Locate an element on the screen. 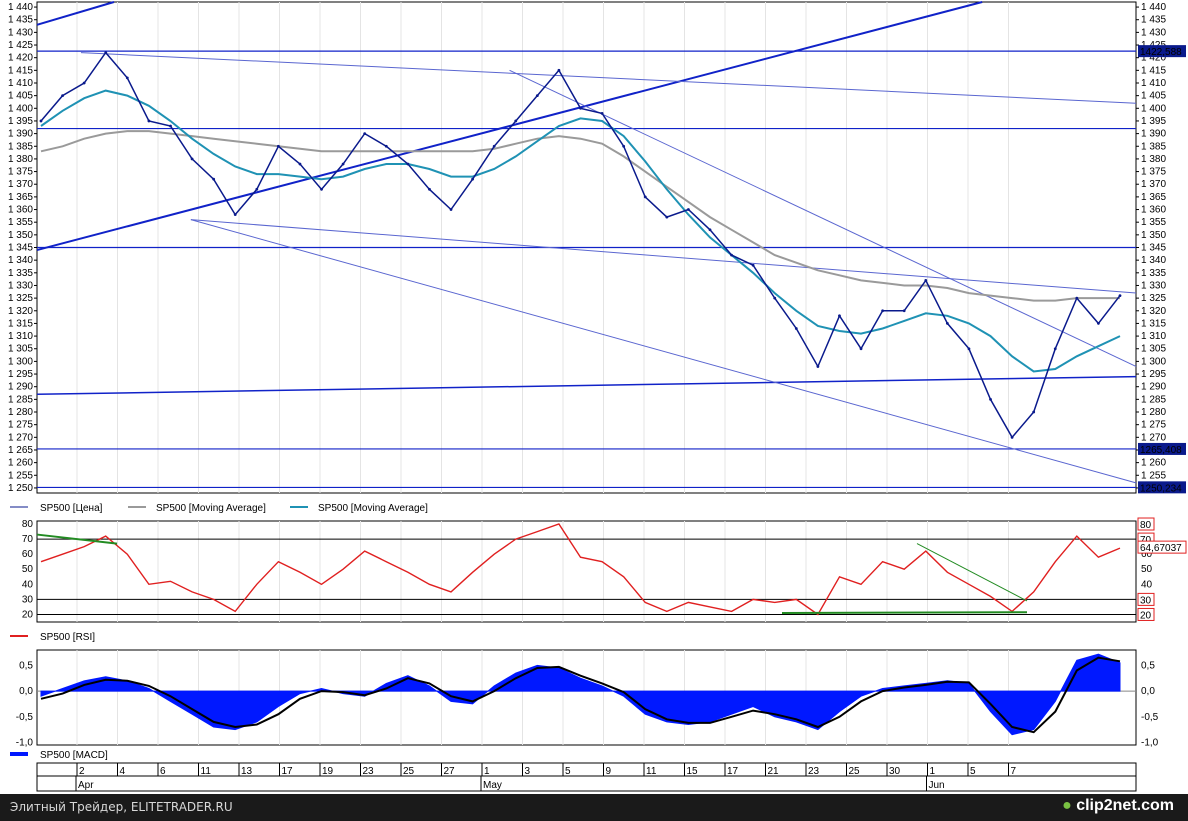  price-tick-label-left: 1 430 is located at coordinates (20, 32).